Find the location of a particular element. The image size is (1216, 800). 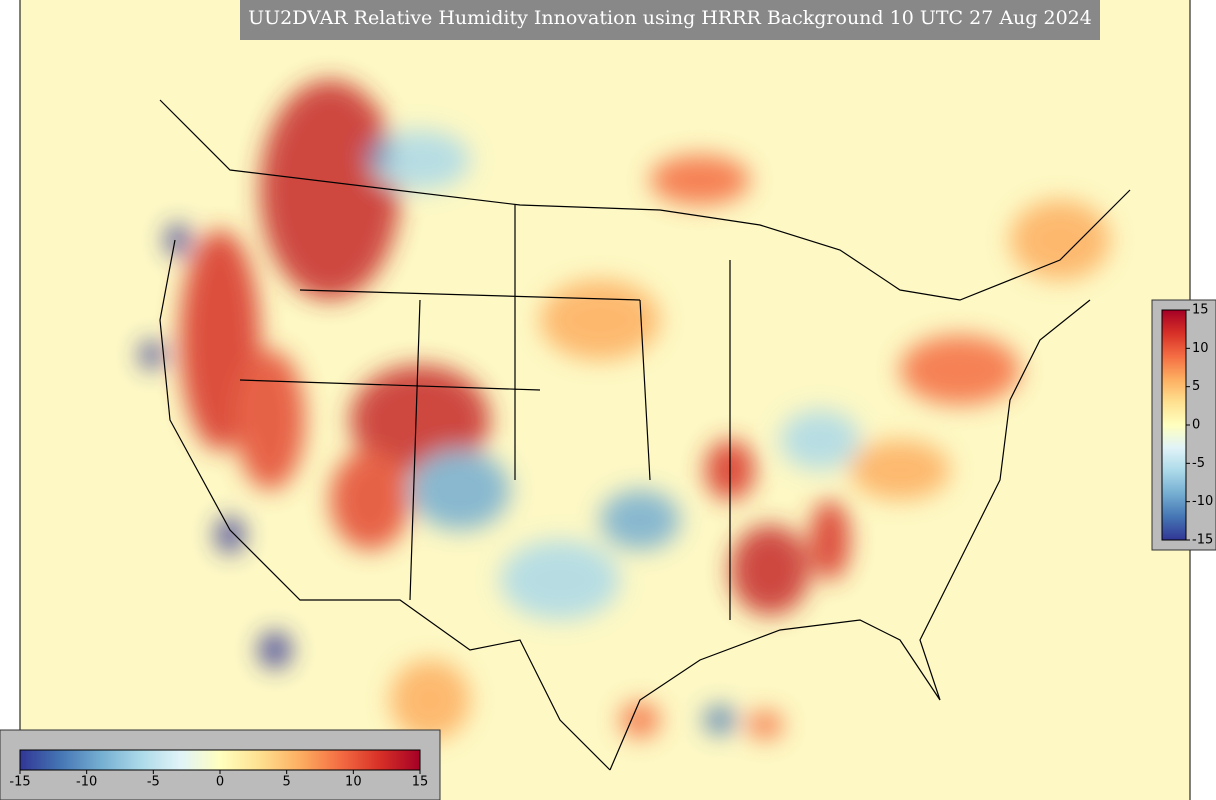

title-box is located at coordinates (670, 20).